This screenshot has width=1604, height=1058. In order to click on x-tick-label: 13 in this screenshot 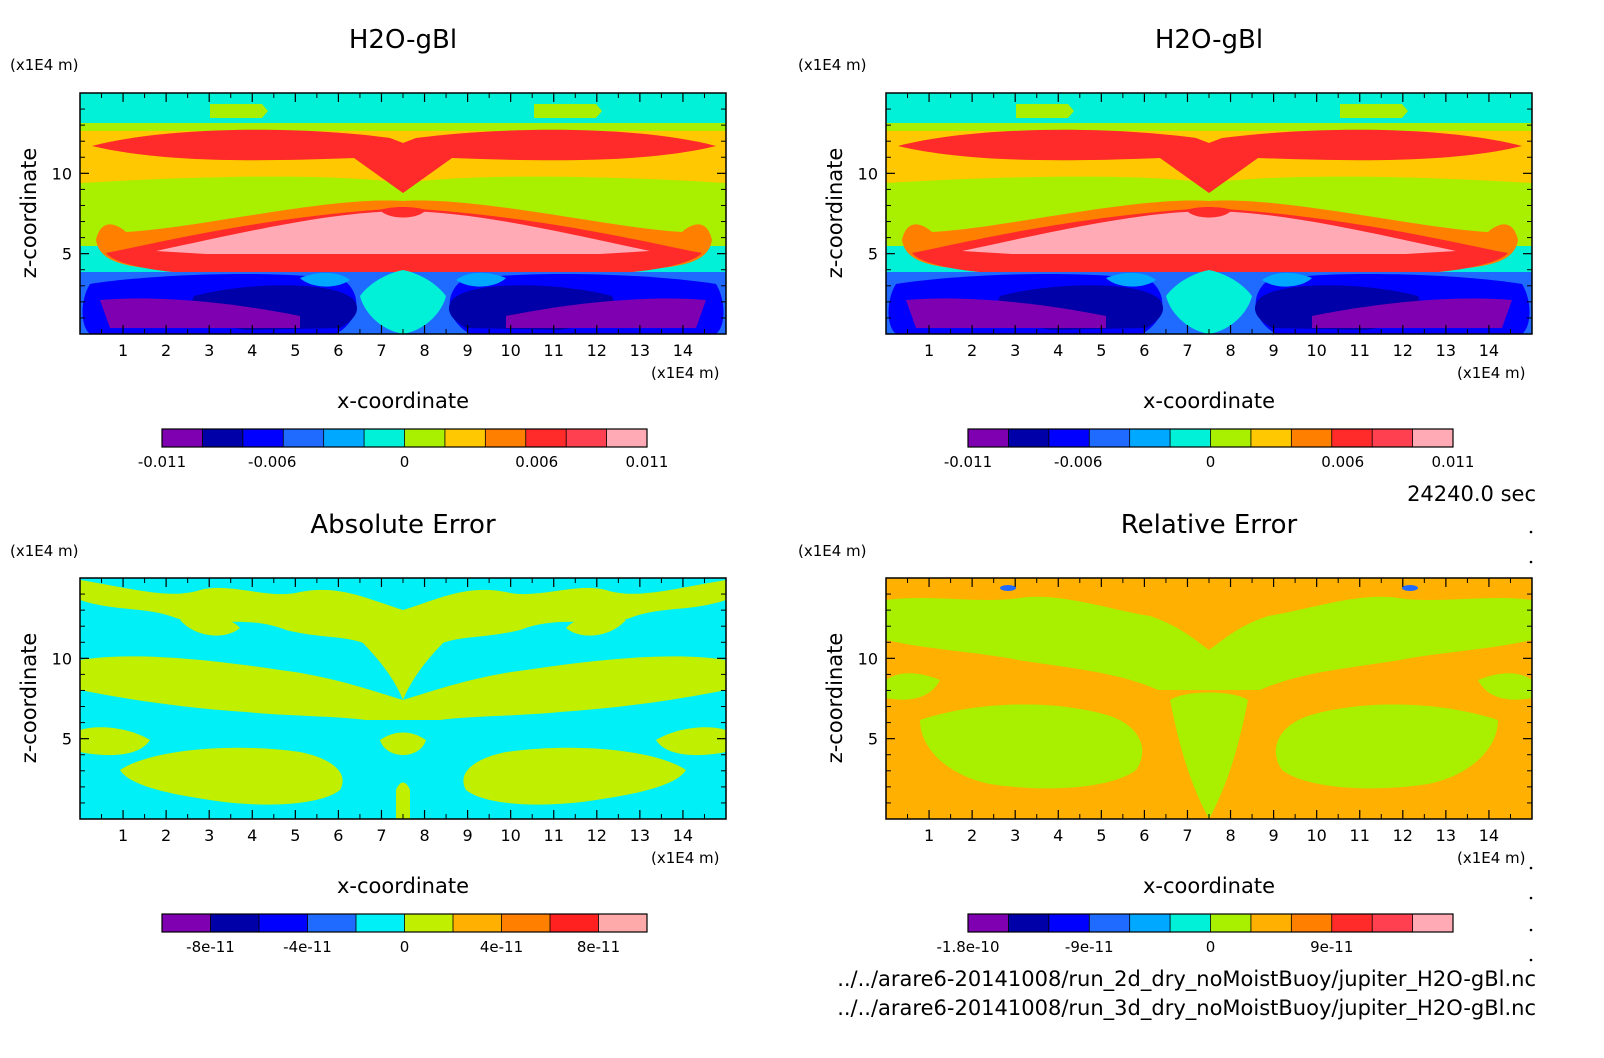, I will do `click(1446, 835)`.